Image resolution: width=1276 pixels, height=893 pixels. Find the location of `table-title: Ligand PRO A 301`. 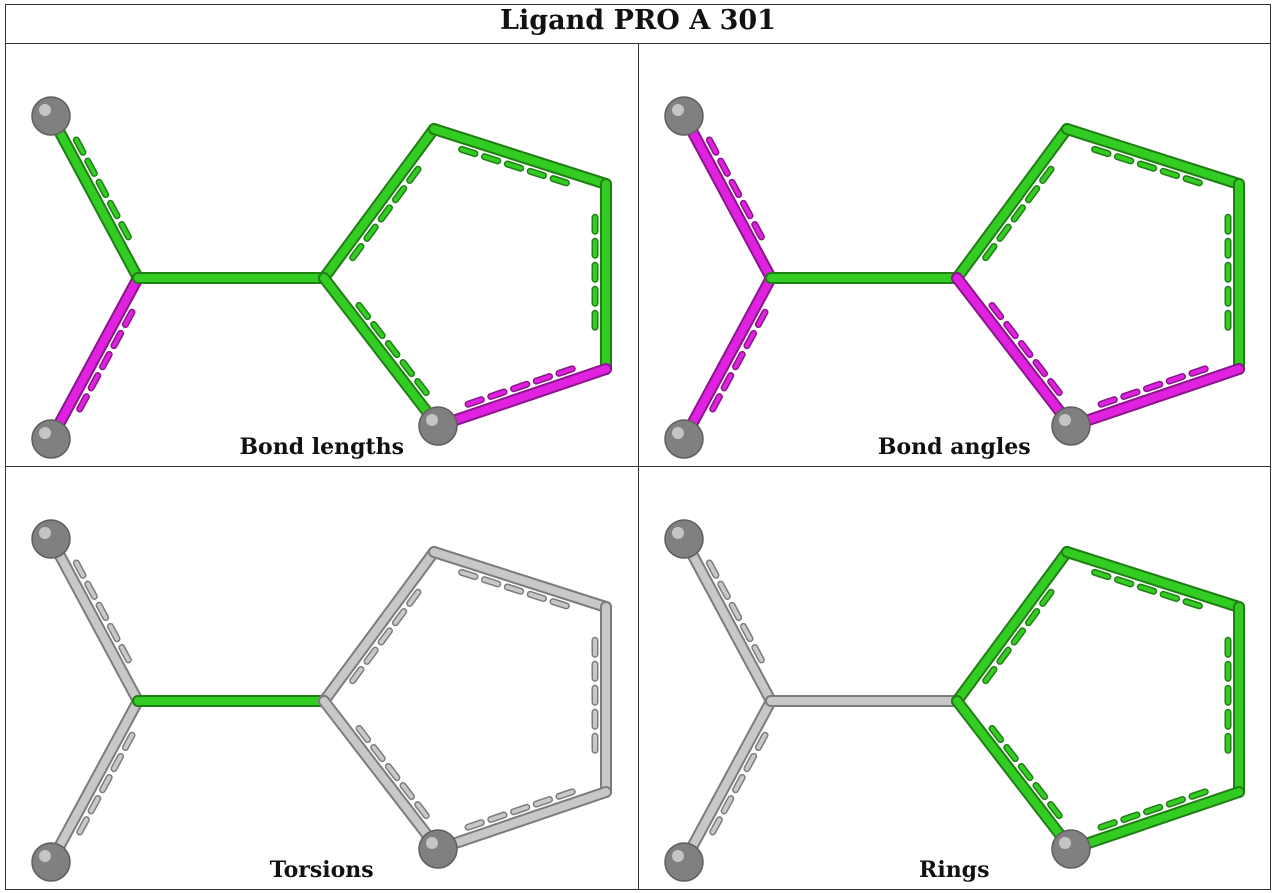

table-title: Ligand PRO A 301 is located at coordinates (638, 24).